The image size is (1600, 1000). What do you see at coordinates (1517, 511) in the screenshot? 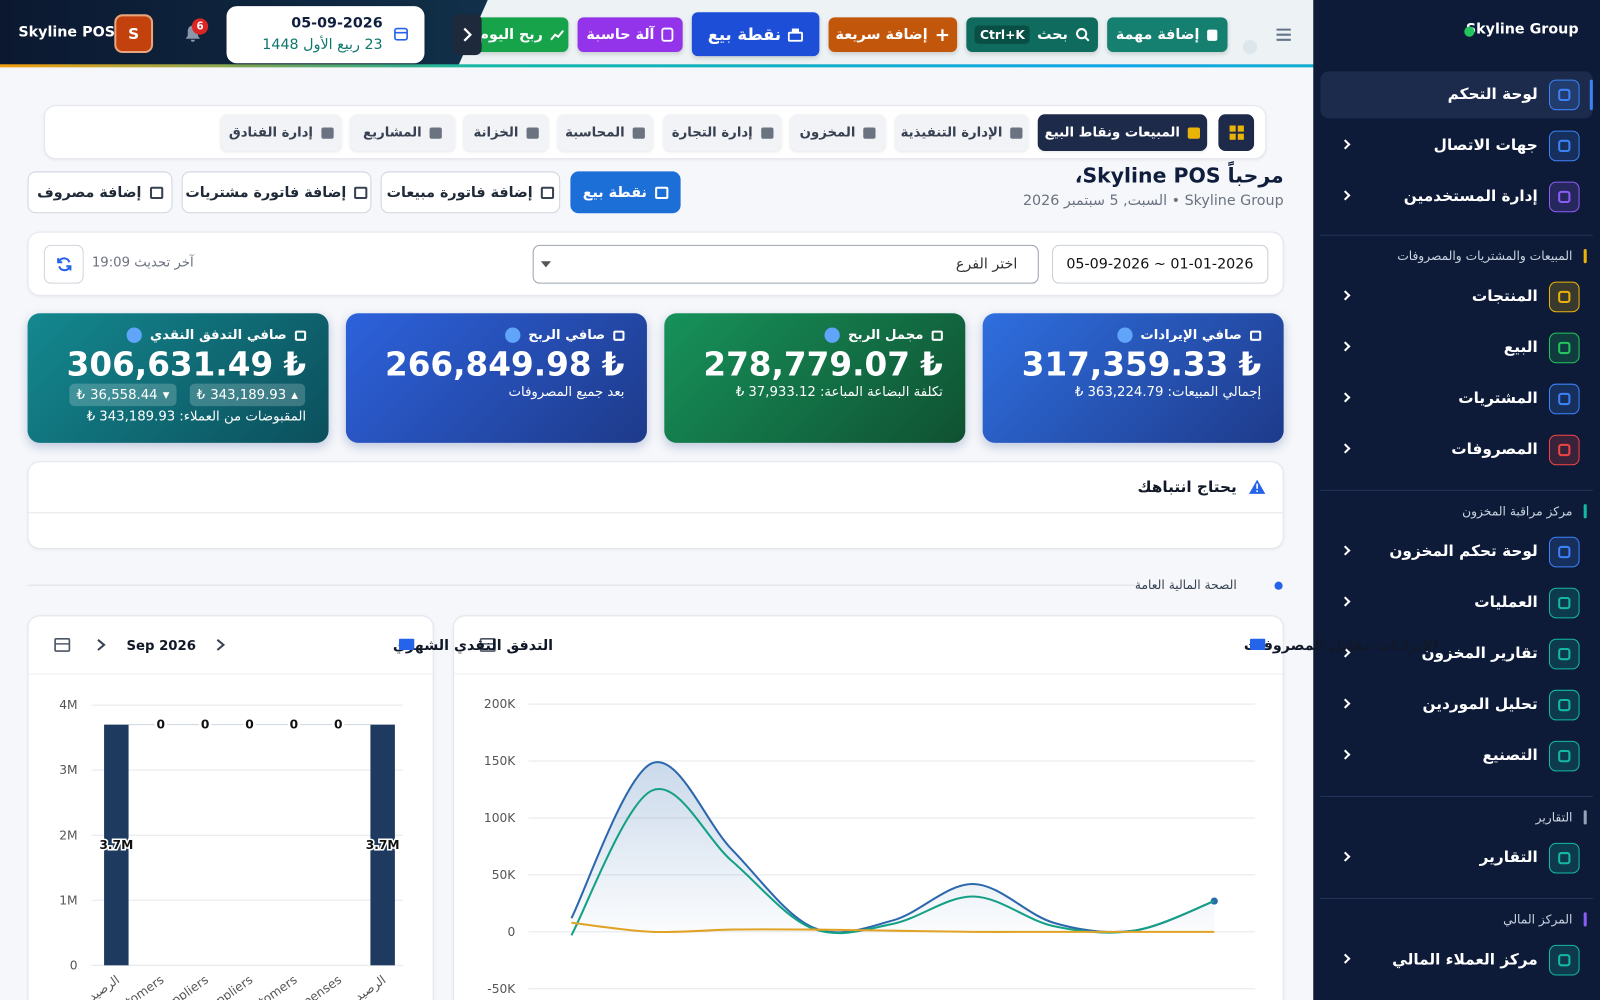
I see `group-title: مركز مراقبة المخزون` at bounding box center [1517, 511].